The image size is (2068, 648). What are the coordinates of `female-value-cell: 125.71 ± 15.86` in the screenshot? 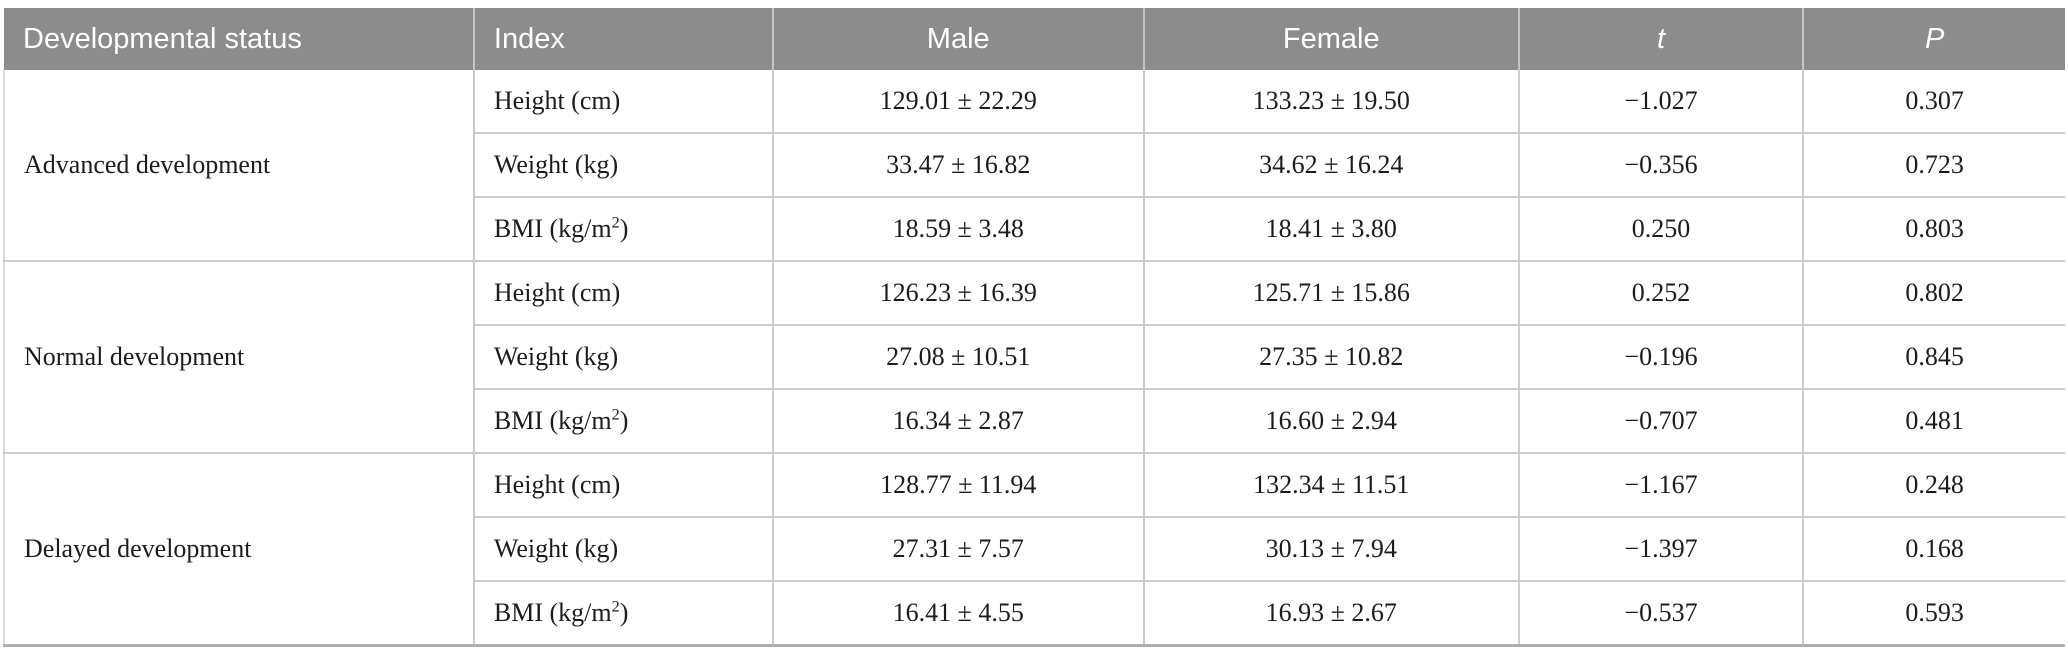 It's located at (1331, 293).